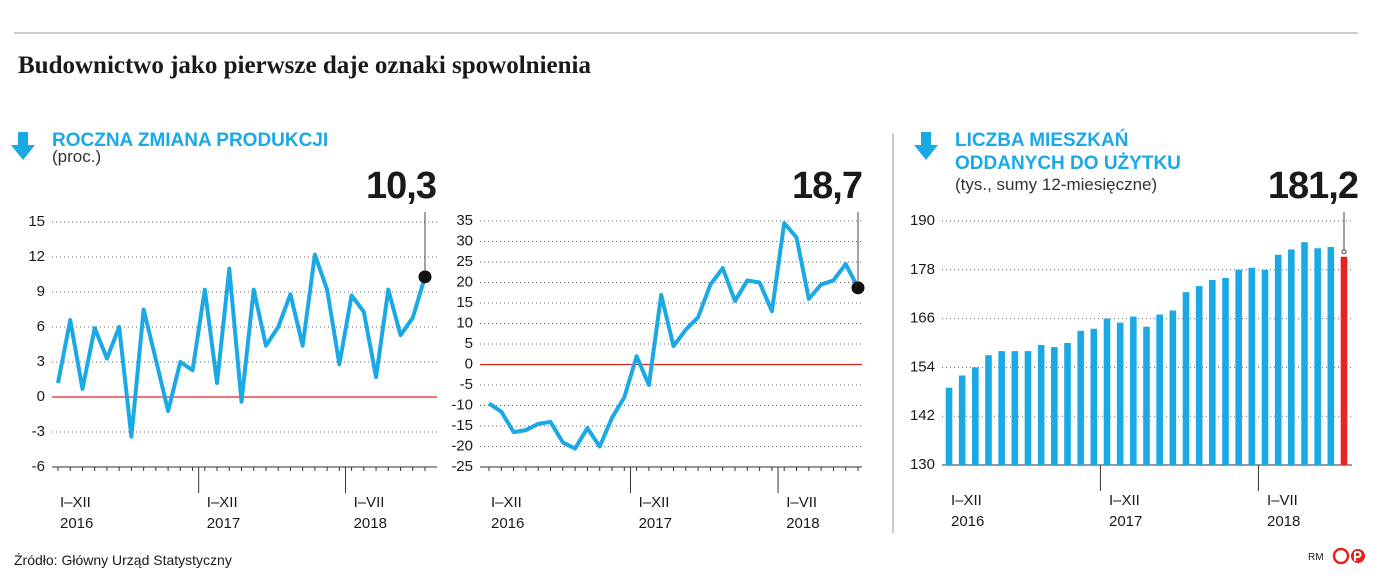 This screenshot has width=1400, height=579. I want to click on chart-title: ODDANYCH DO UŻYTKU, so click(1068, 163).